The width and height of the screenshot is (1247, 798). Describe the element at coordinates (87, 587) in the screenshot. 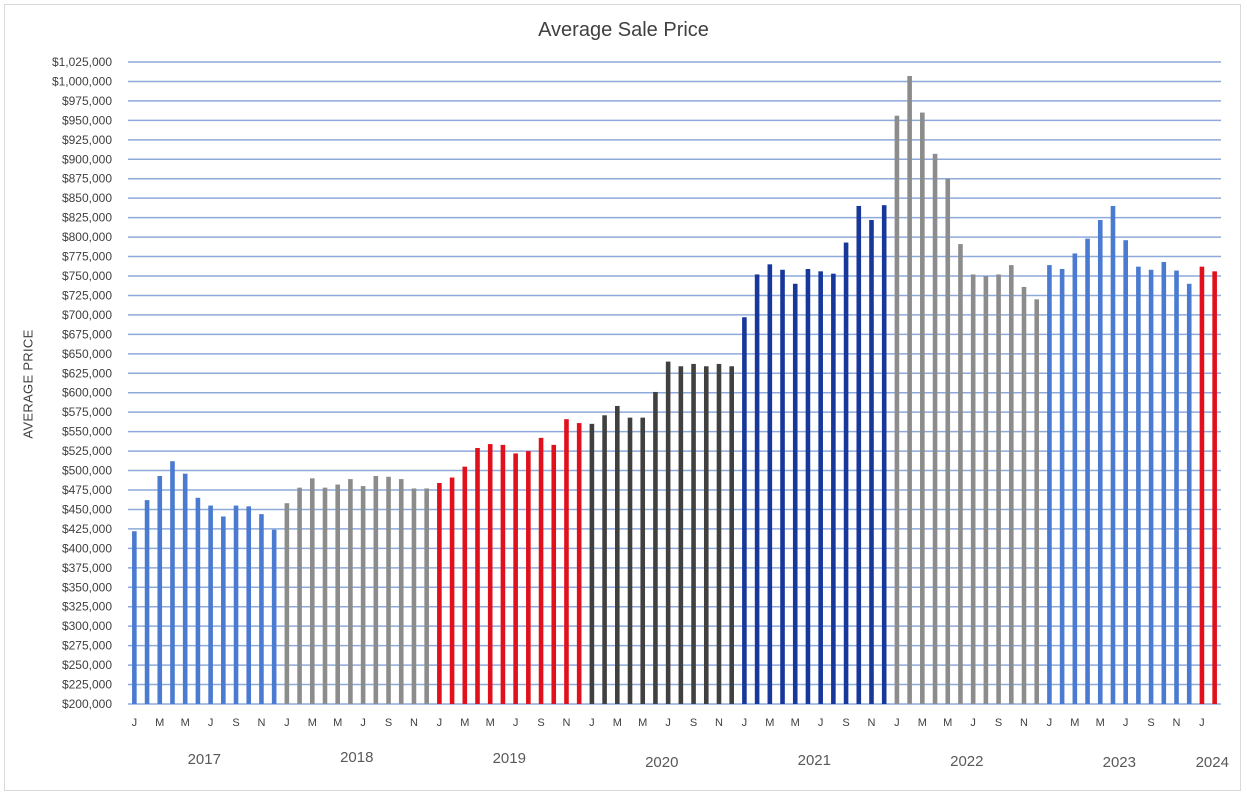

I see `y-tick-label: $350,000` at that location.